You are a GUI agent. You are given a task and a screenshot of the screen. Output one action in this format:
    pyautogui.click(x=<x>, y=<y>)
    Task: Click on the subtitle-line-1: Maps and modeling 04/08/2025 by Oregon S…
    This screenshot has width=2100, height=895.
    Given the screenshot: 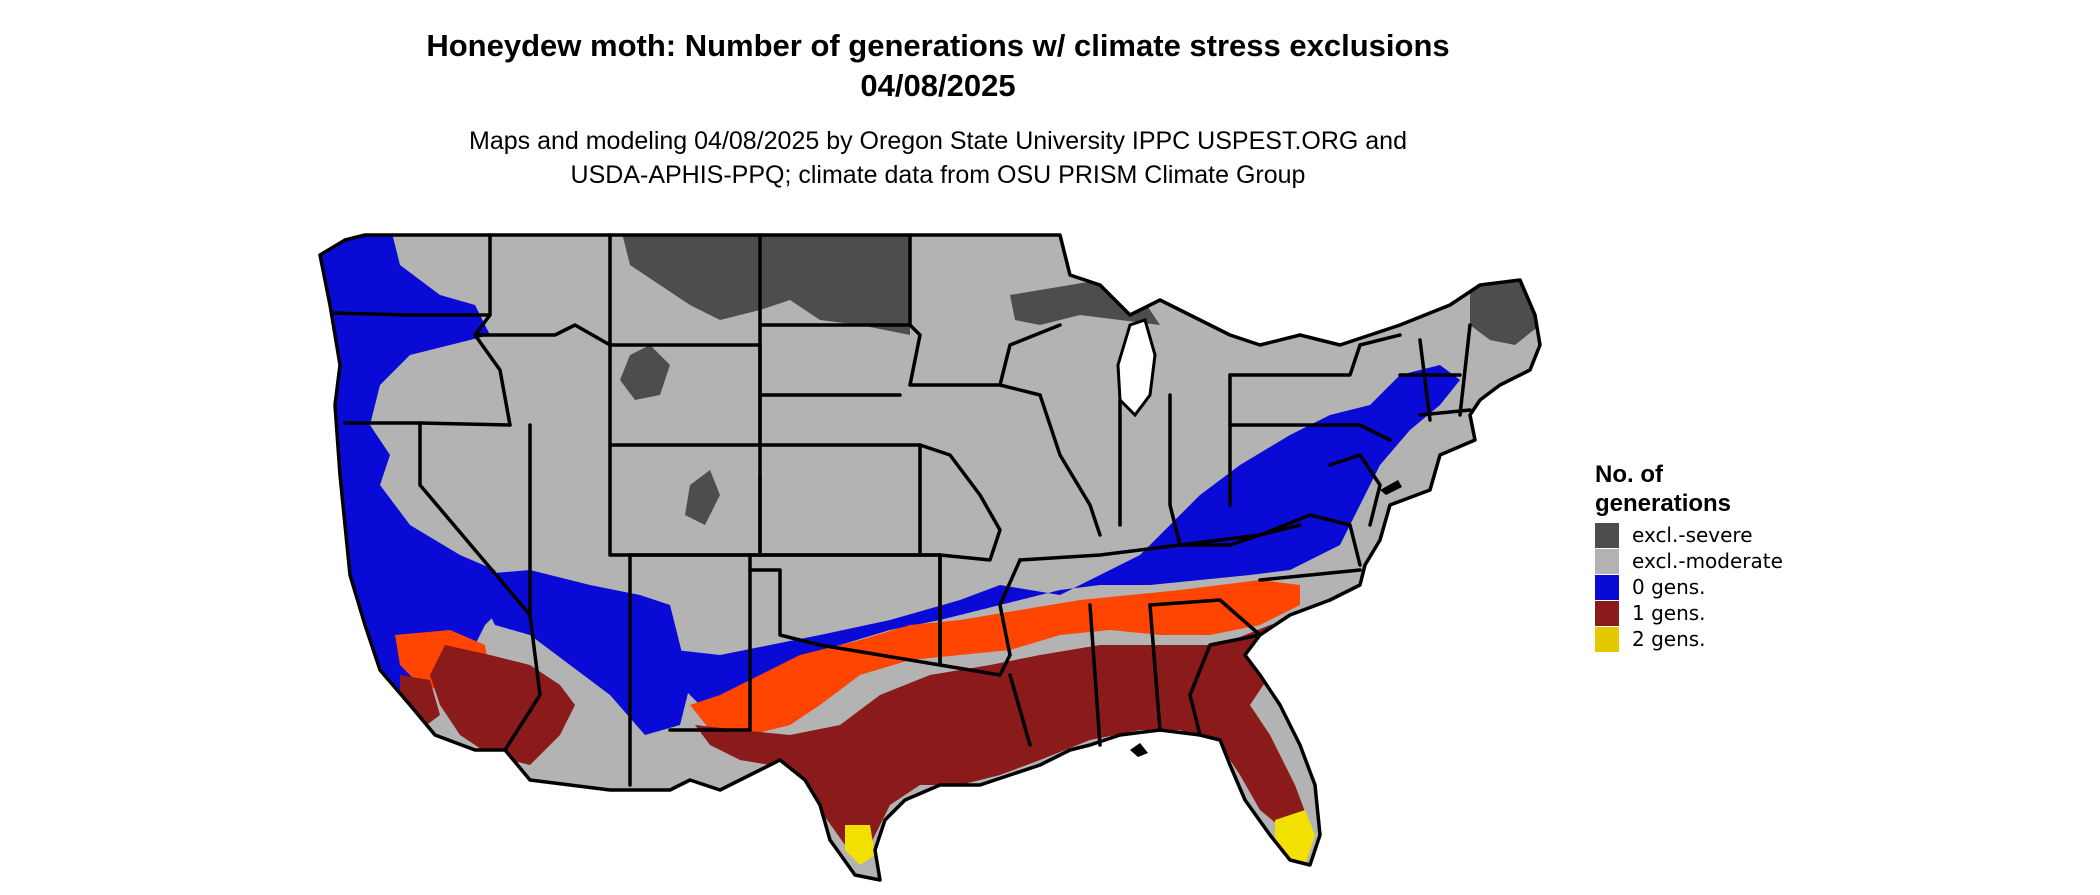 What is the action you would take?
    pyautogui.click(x=938, y=141)
    